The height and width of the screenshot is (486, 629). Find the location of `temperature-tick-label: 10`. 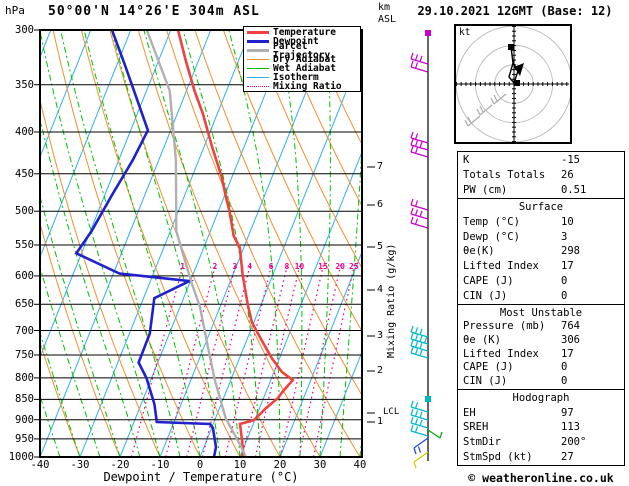

temperature-tick-label: 10 is located at coordinates (240, 465).